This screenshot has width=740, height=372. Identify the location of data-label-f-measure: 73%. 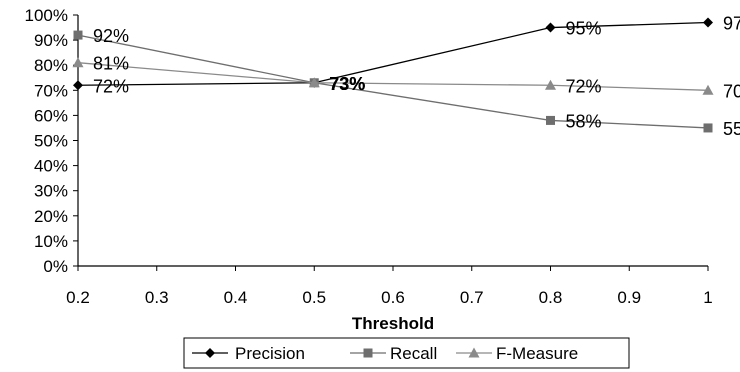
(347, 84).